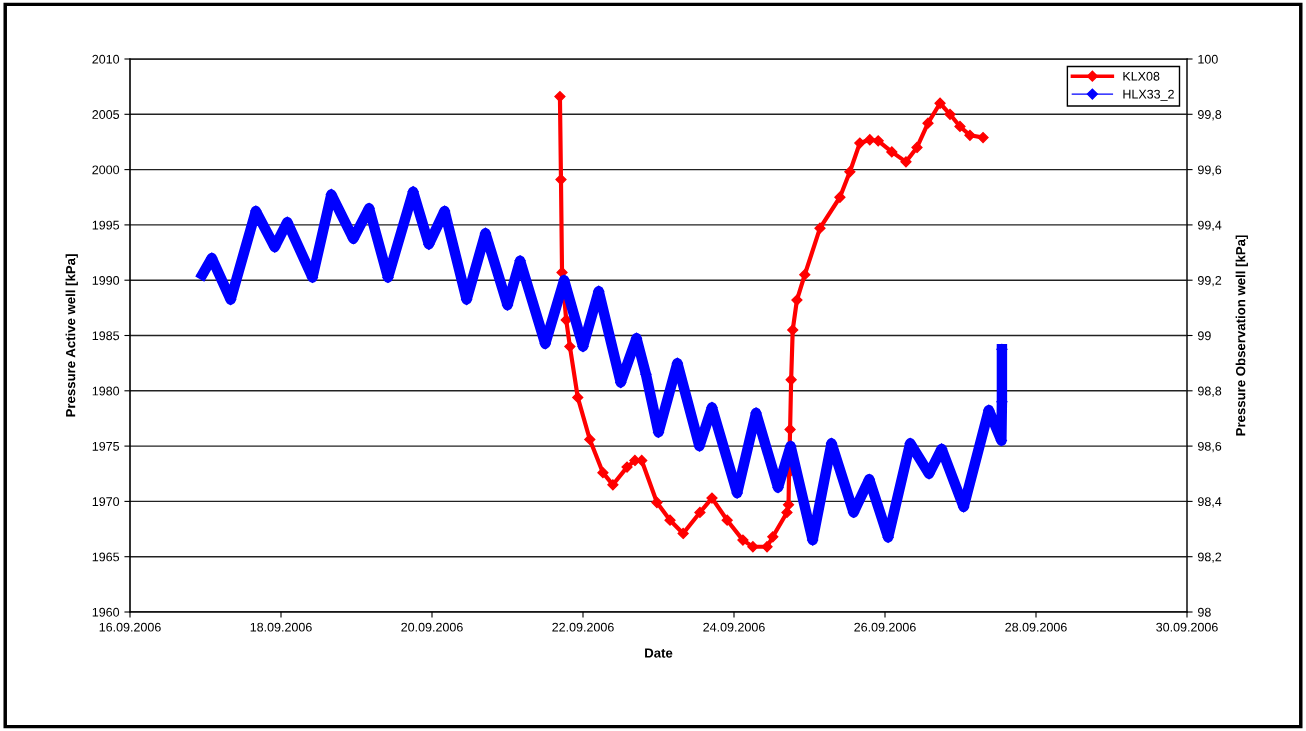  I want to click on y2-tick-label: 99, so click(1204, 336).